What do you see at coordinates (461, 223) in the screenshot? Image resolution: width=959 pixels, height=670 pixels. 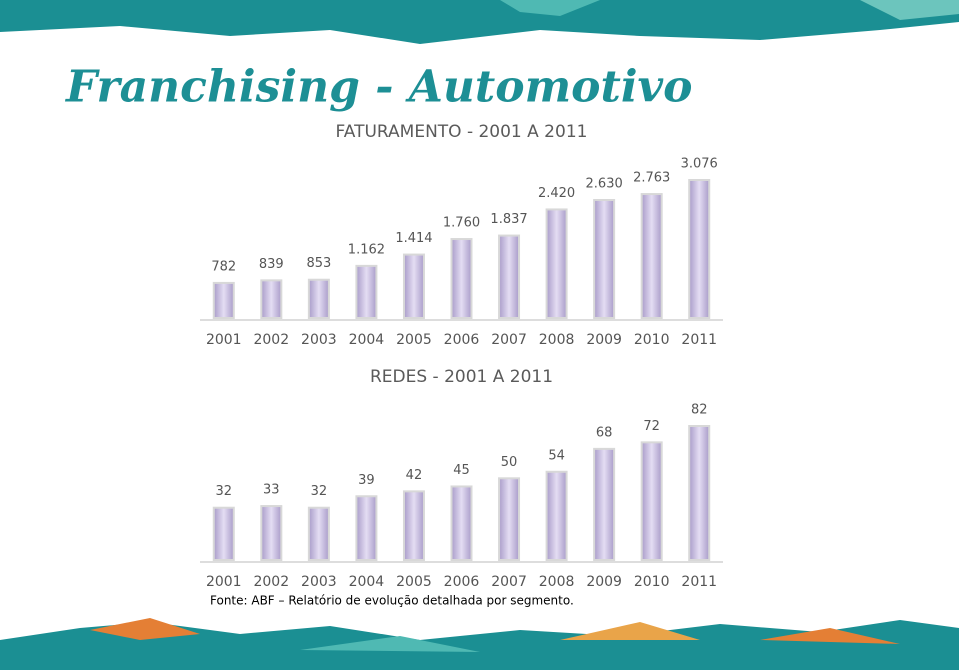 I see `value-label: 1.760` at bounding box center [461, 223].